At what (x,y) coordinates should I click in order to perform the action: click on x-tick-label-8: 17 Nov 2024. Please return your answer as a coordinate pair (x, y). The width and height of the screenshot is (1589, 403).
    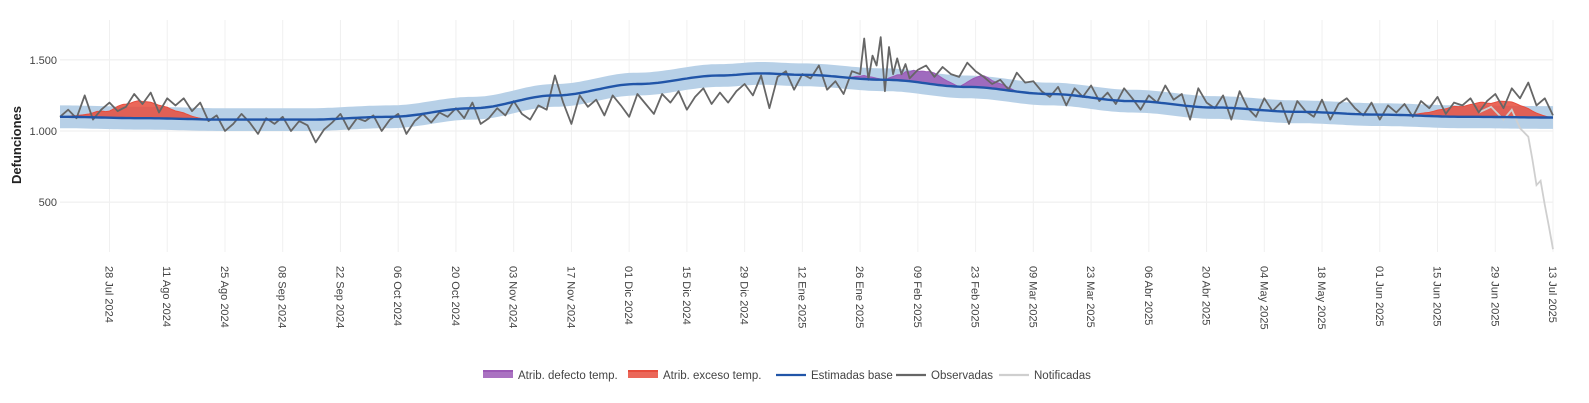
    Looking at the image, I should click on (570, 297).